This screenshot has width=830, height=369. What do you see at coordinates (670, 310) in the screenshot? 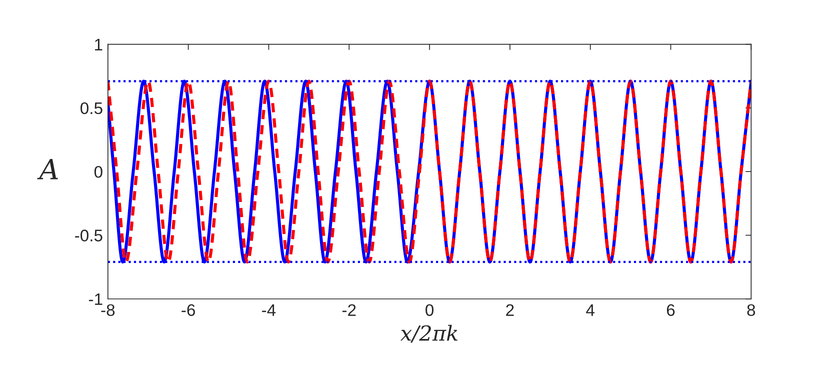
I see `x-tick-label: 6` at bounding box center [670, 310].